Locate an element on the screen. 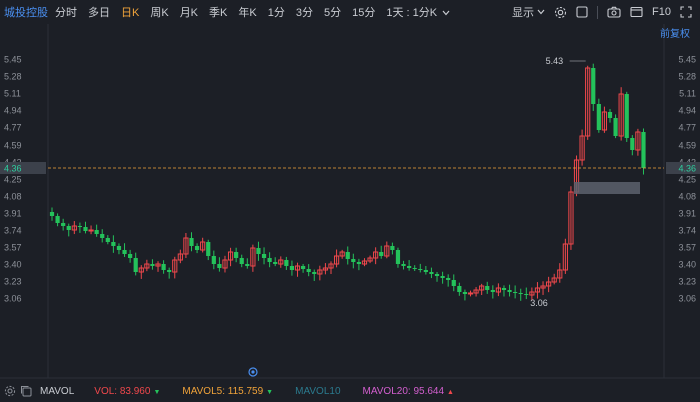  tab-weekly-k: 周K is located at coordinates (159, 13).